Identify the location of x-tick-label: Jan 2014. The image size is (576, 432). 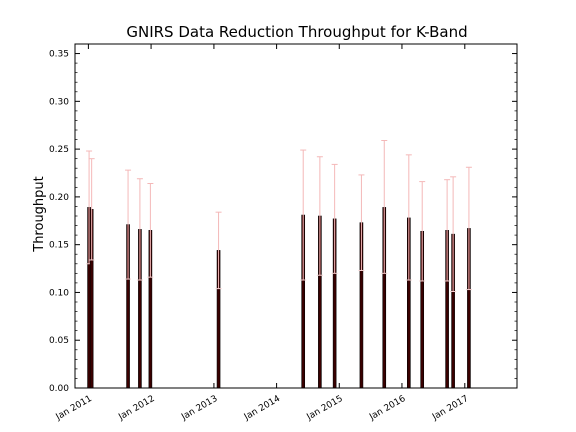
(262, 408).